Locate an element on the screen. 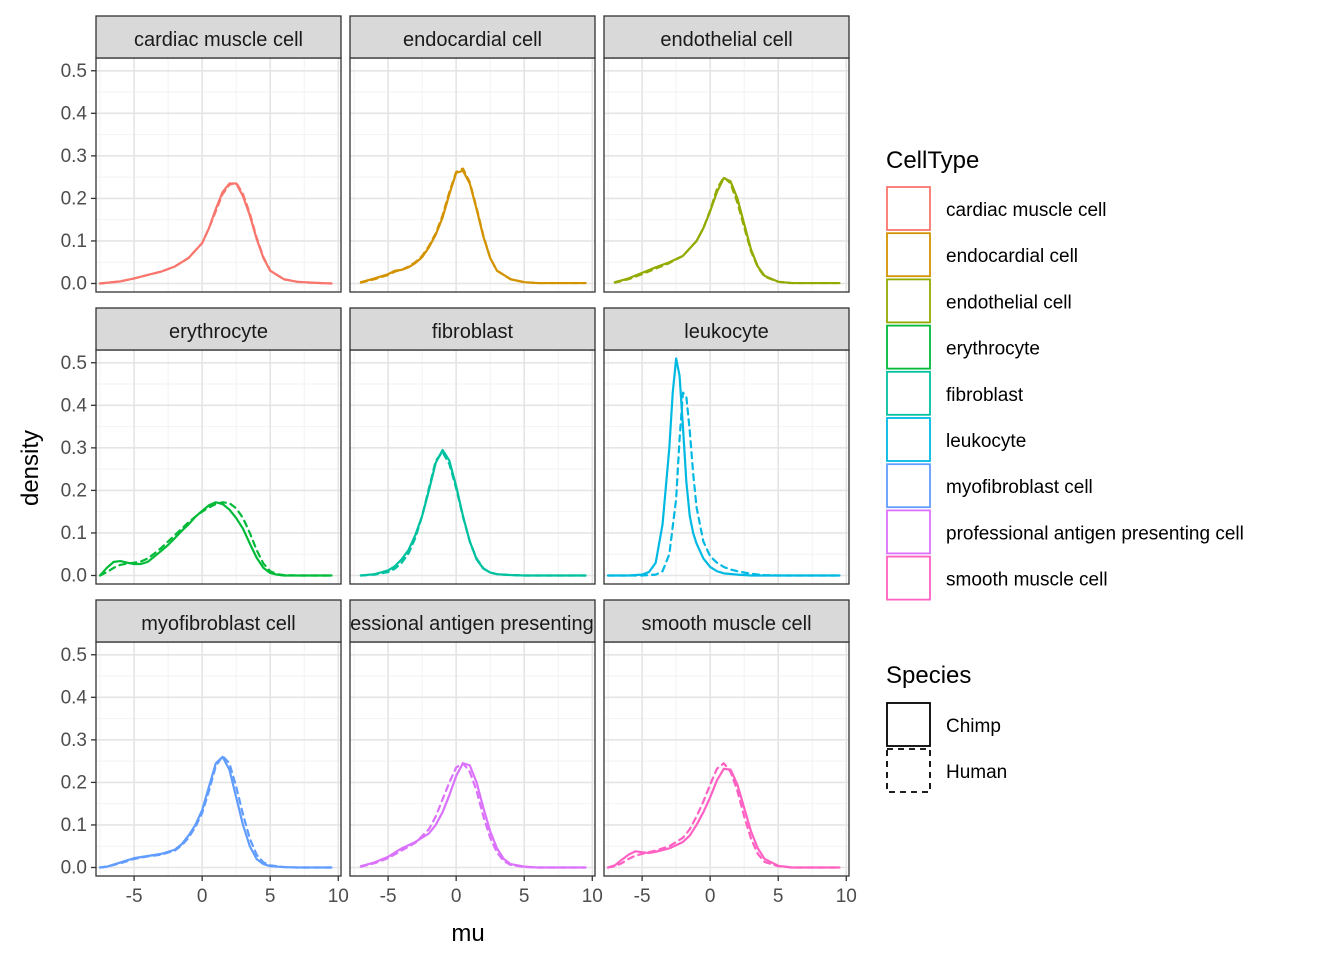 Image resolution: width=1344 pixels, height=960 pixels. facet-erythrocyte: erythrocyte is located at coordinates (218, 446).